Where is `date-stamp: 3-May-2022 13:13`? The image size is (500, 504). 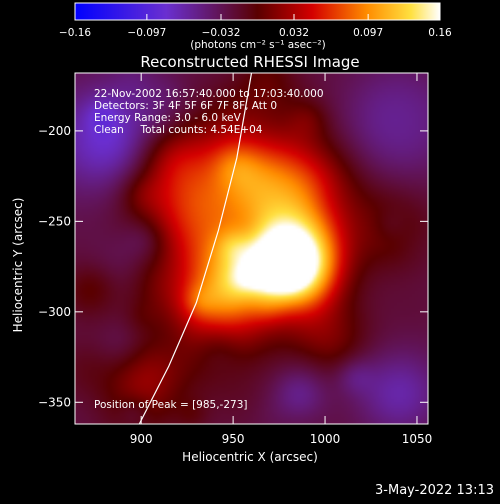 date-stamp: 3-May-2022 13:13 is located at coordinates (434, 490).